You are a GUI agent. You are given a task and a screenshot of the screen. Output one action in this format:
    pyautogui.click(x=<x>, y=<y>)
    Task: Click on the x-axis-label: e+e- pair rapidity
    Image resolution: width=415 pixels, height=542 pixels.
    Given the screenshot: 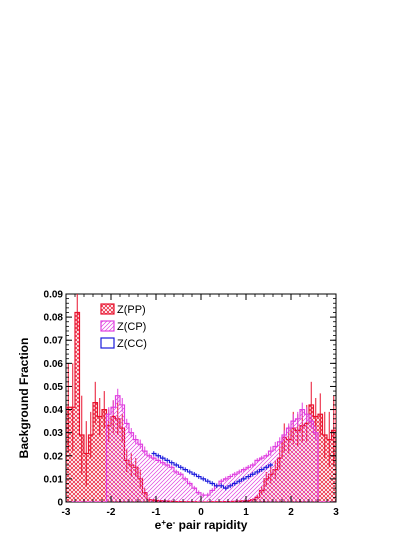 What is the action you would take?
    pyautogui.click(x=201, y=525)
    